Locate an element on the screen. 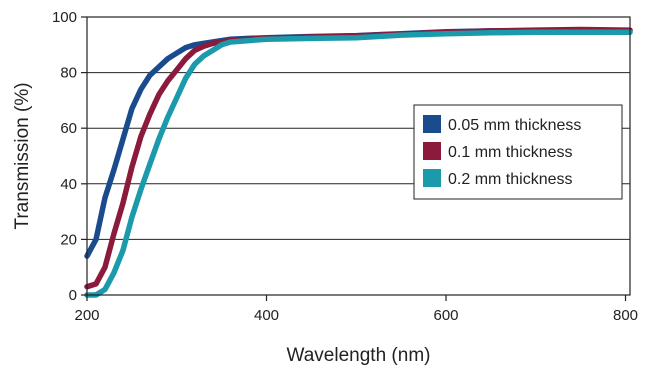 Image resolution: width=649 pixels, height=370 pixels. legend-swatch-0-05mm is located at coordinates (432, 124).